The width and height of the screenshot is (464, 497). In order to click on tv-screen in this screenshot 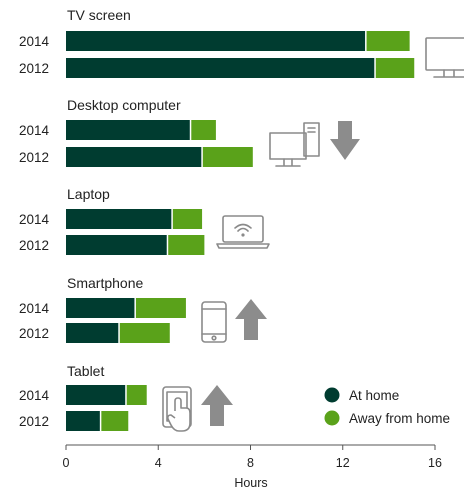, I will do `click(444, 54)`.